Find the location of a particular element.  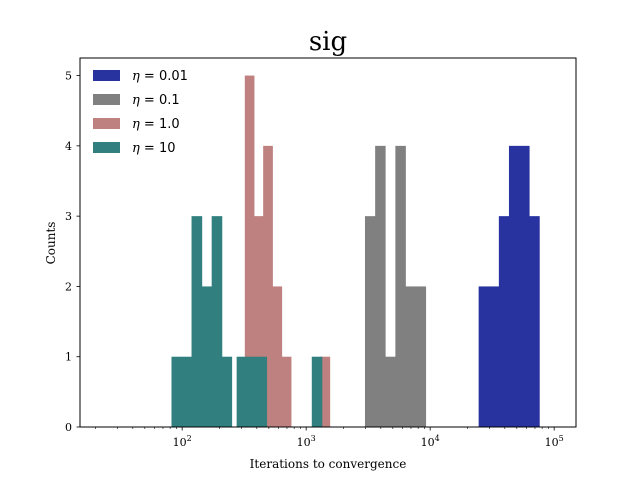

chart-title: sig is located at coordinates (328, 42).